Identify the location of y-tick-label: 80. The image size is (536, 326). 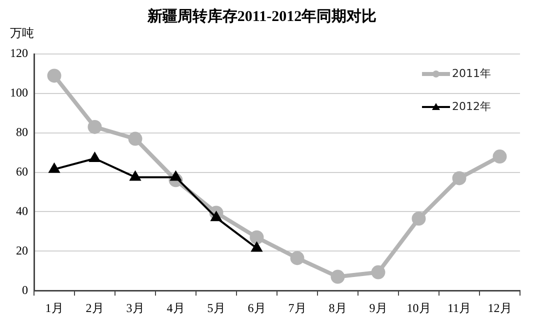
(22, 132).